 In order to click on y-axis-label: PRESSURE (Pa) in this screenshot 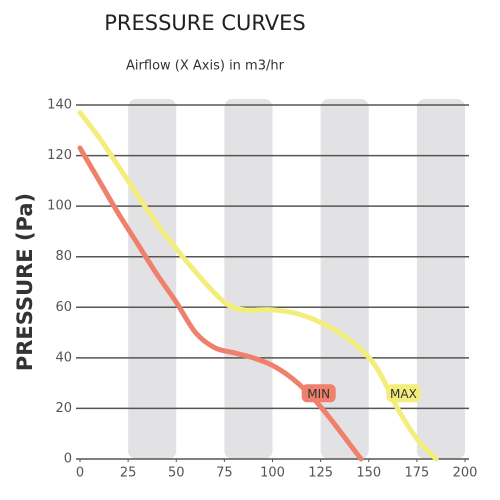, I will do `click(25, 282)`.